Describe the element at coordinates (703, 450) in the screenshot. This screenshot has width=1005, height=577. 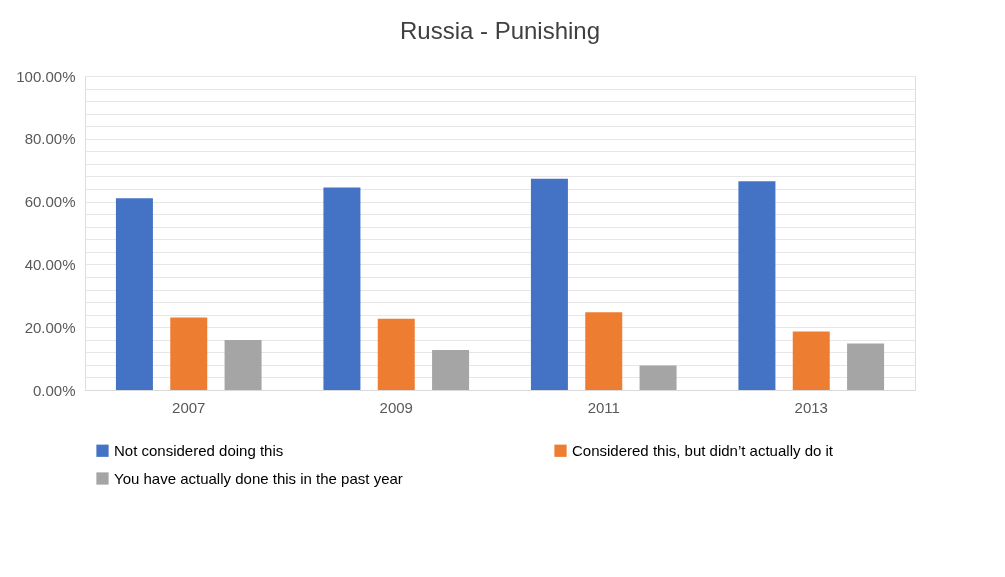
I see `legend-label: Considered this, but didn’t actually do it` at that location.